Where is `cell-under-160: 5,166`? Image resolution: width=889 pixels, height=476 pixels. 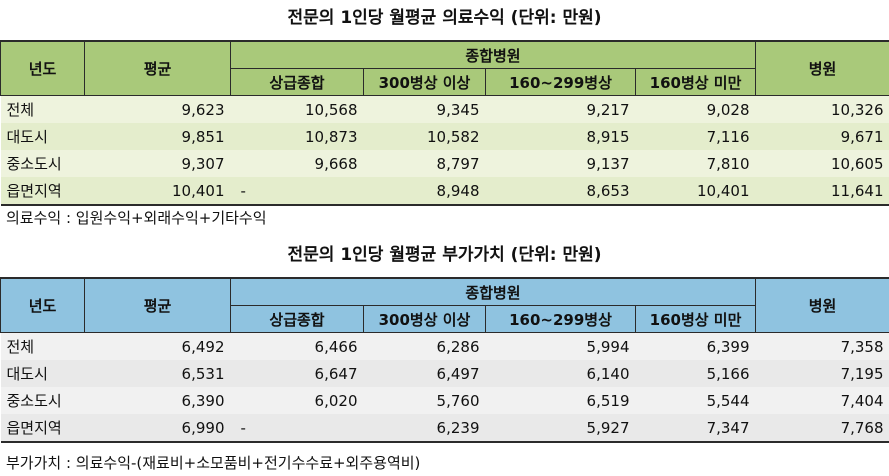
cell-under-160: 5,166 is located at coordinates (695, 373).